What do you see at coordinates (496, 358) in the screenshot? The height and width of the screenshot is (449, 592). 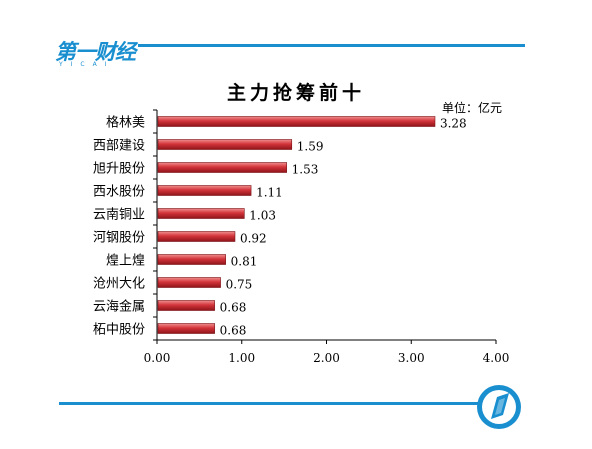 I see `x-tick-label: 4.00` at bounding box center [496, 358].